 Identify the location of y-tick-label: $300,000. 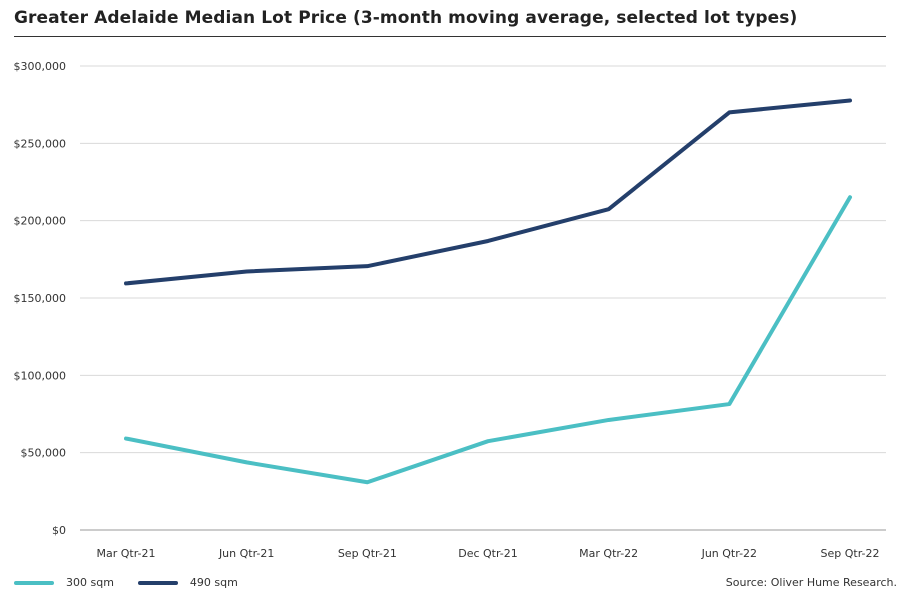
(40, 66).